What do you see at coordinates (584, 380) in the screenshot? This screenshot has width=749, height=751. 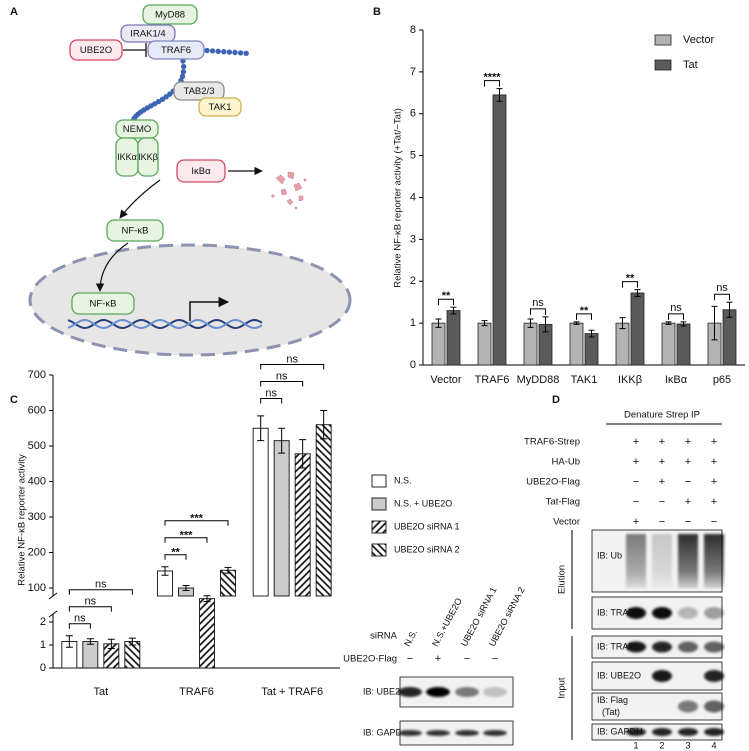 I see `x-tick-label: TAK1` at bounding box center [584, 380].